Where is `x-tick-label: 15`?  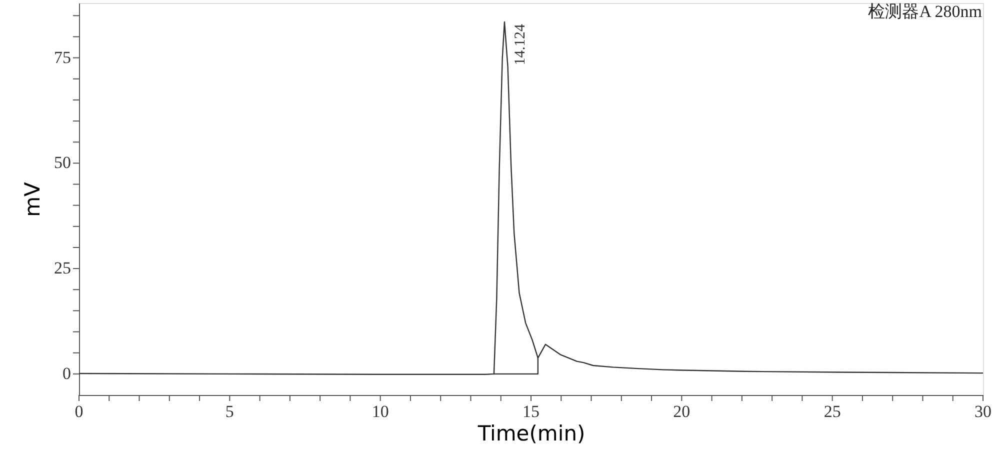
x-tick-label: 15 is located at coordinates (531, 411).